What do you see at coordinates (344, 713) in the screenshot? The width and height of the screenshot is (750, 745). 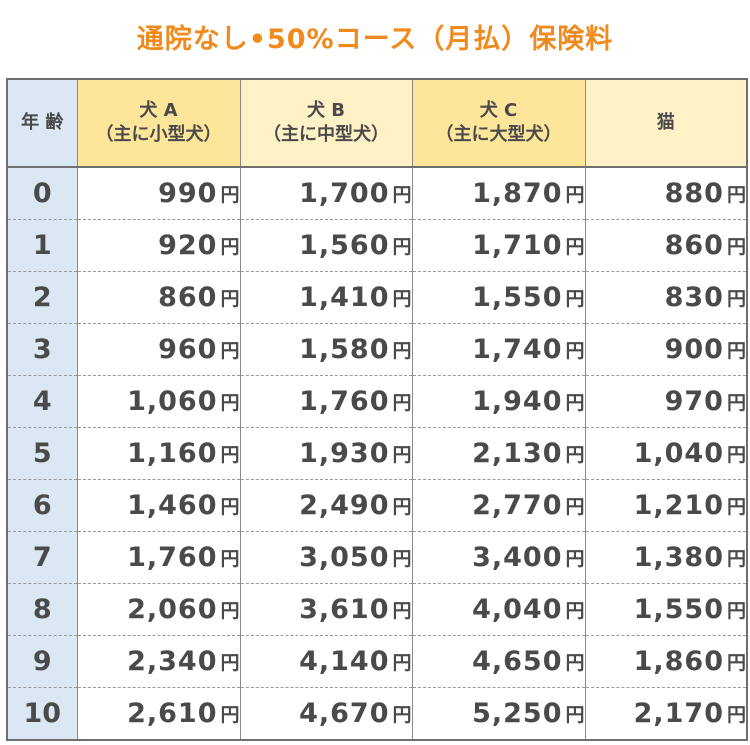 I see `dog-b-price-value: 4,670` at bounding box center [344, 713].